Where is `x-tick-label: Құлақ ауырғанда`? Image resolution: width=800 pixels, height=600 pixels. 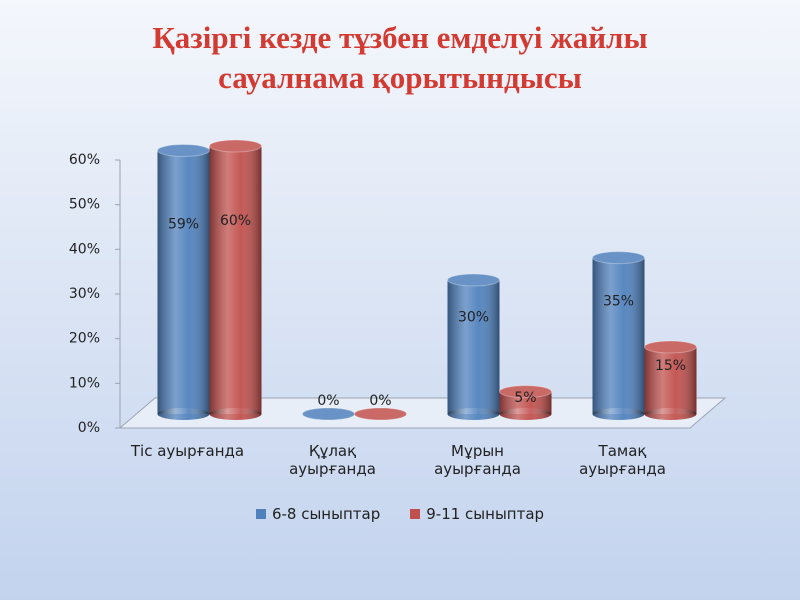 x-tick-label: Құлақ ауырғанда is located at coordinates (332, 460).